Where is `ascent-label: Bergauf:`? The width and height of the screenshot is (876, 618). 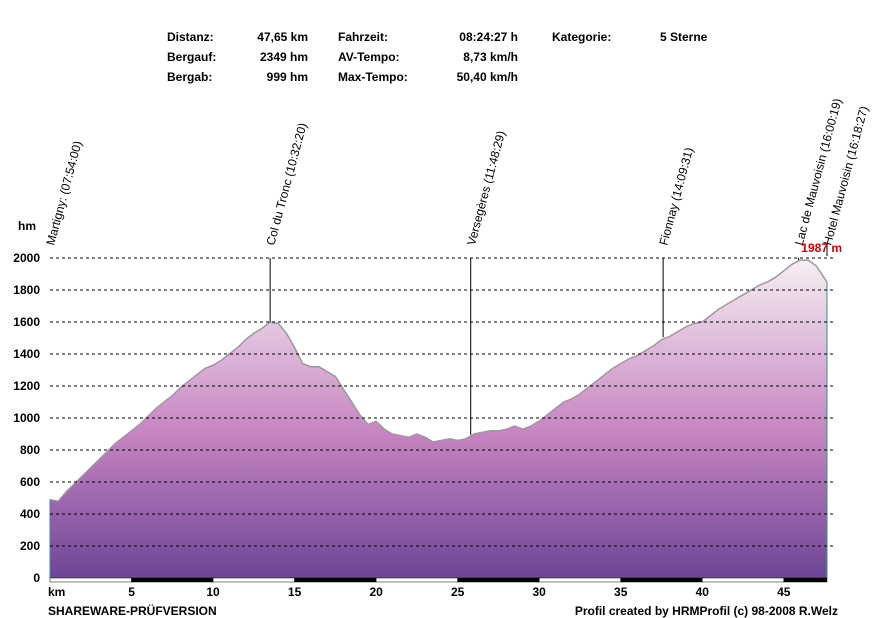 ascent-label: Bergauf: is located at coordinates (192, 57).